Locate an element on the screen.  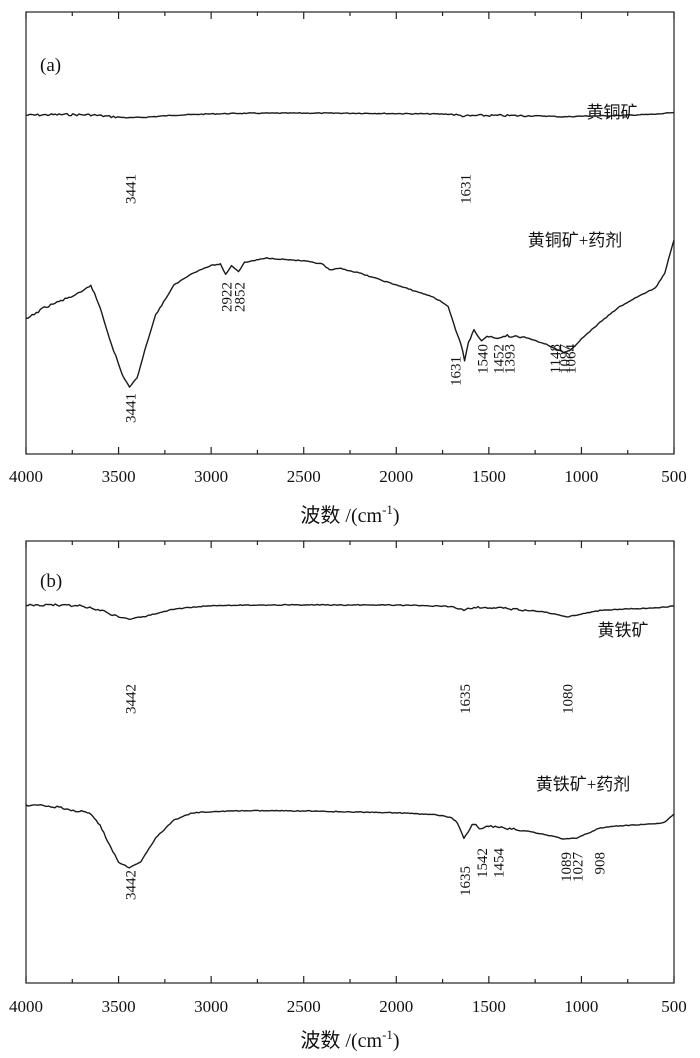
panel-a-label: (a) is located at coordinates (50, 65).